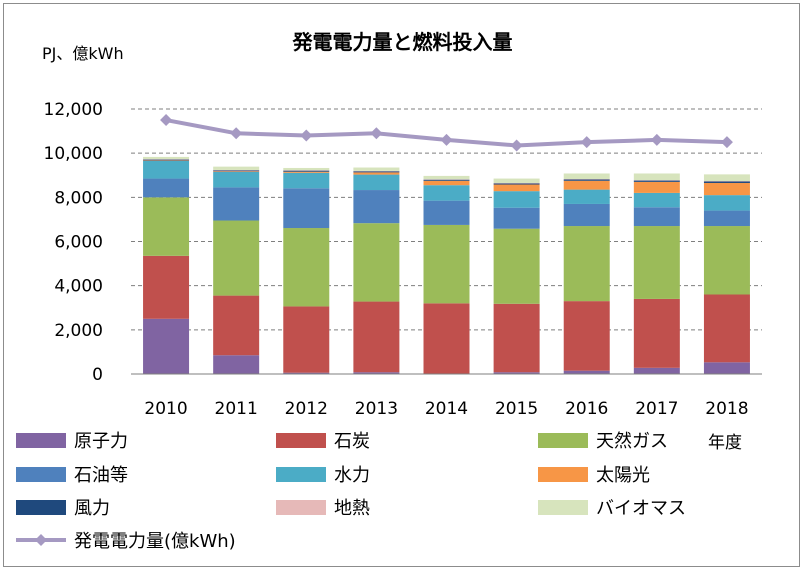 This screenshot has width=805, height=572. I want to click on legend-item-coal: 石炭, so click(323, 440).